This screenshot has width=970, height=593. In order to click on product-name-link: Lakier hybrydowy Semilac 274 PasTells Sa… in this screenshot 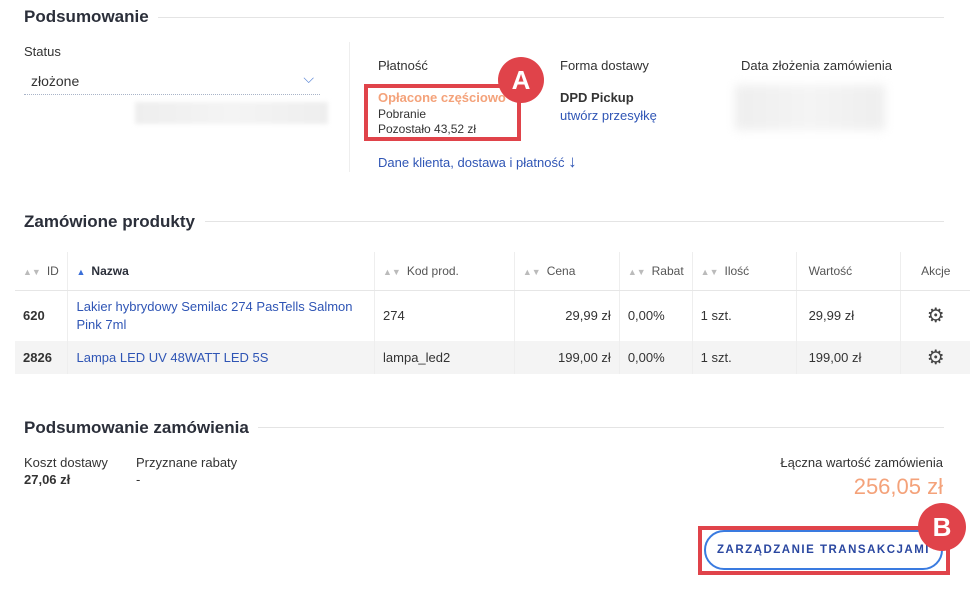, I will do `click(221, 315)`.